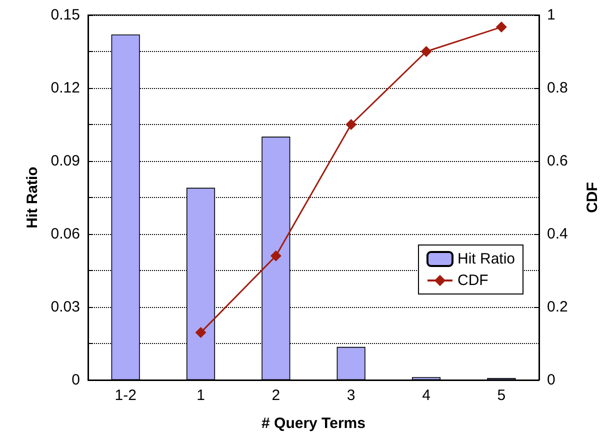 Image resolution: width=608 pixels, height=438 pixels. I want to click on y2-tick-label: 0.4, so click(557, 234).